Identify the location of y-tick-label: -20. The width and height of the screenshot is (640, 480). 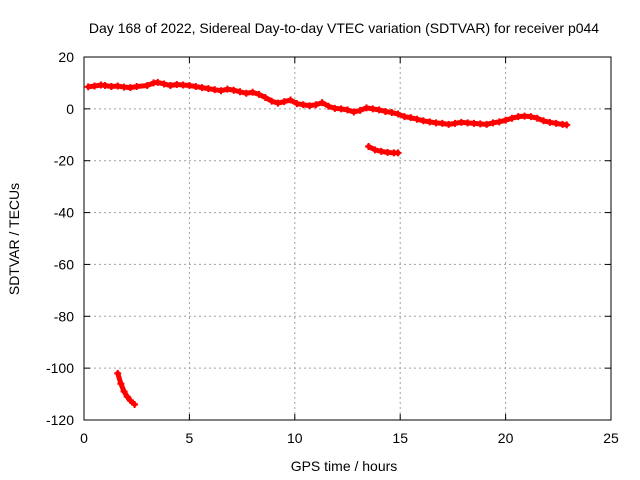
(64, 161).